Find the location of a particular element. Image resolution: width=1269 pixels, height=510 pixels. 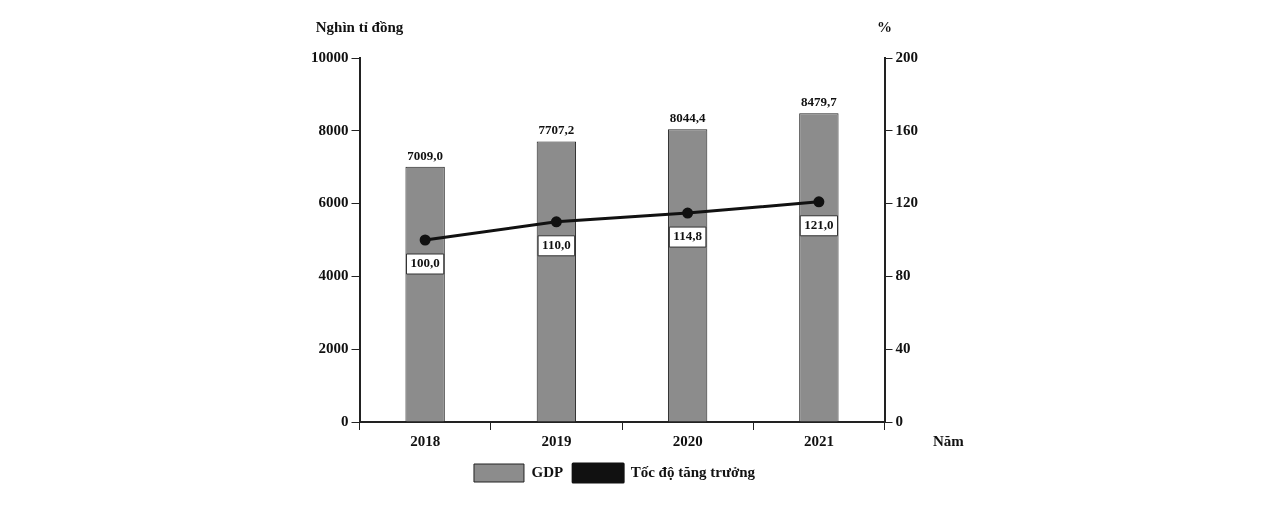

legend-label: GDP is located at coordinates (547, 471).